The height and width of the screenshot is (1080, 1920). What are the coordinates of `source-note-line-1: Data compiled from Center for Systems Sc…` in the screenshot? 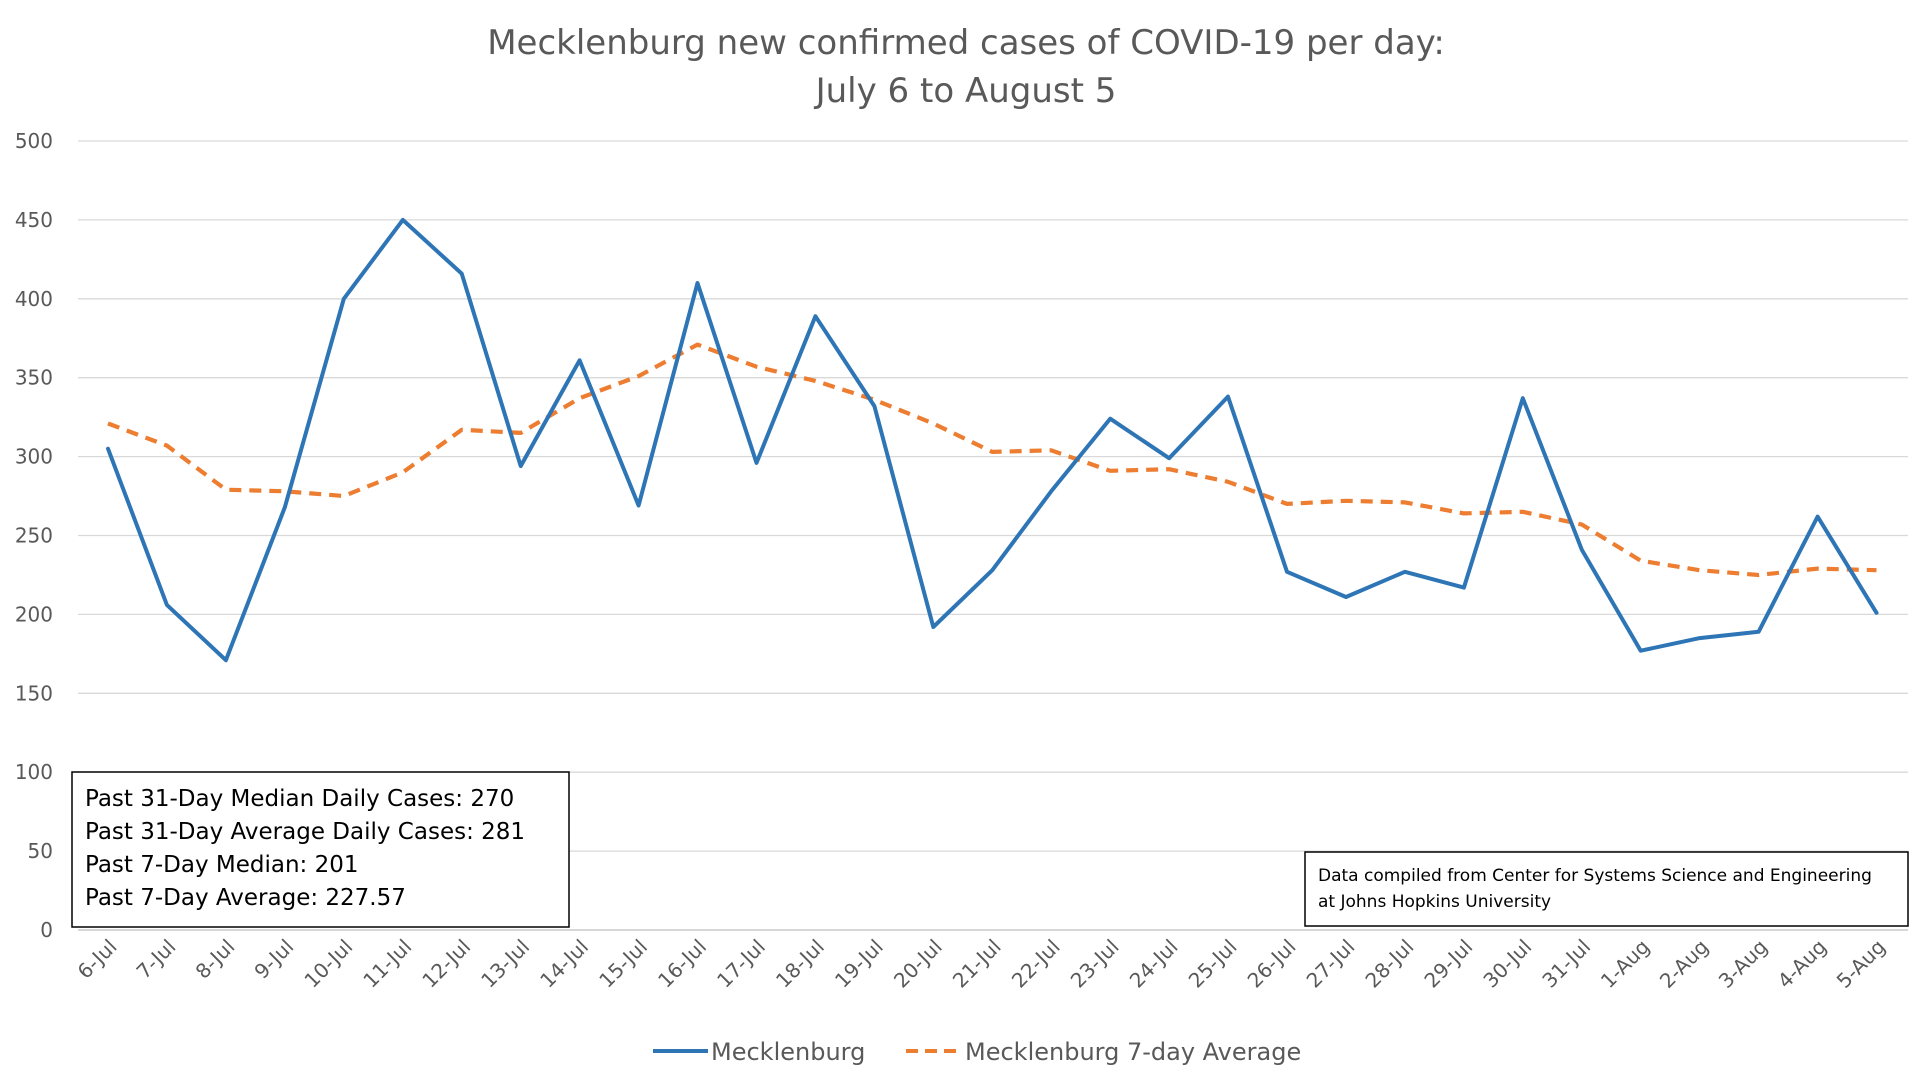 It's located at (1595, 876).